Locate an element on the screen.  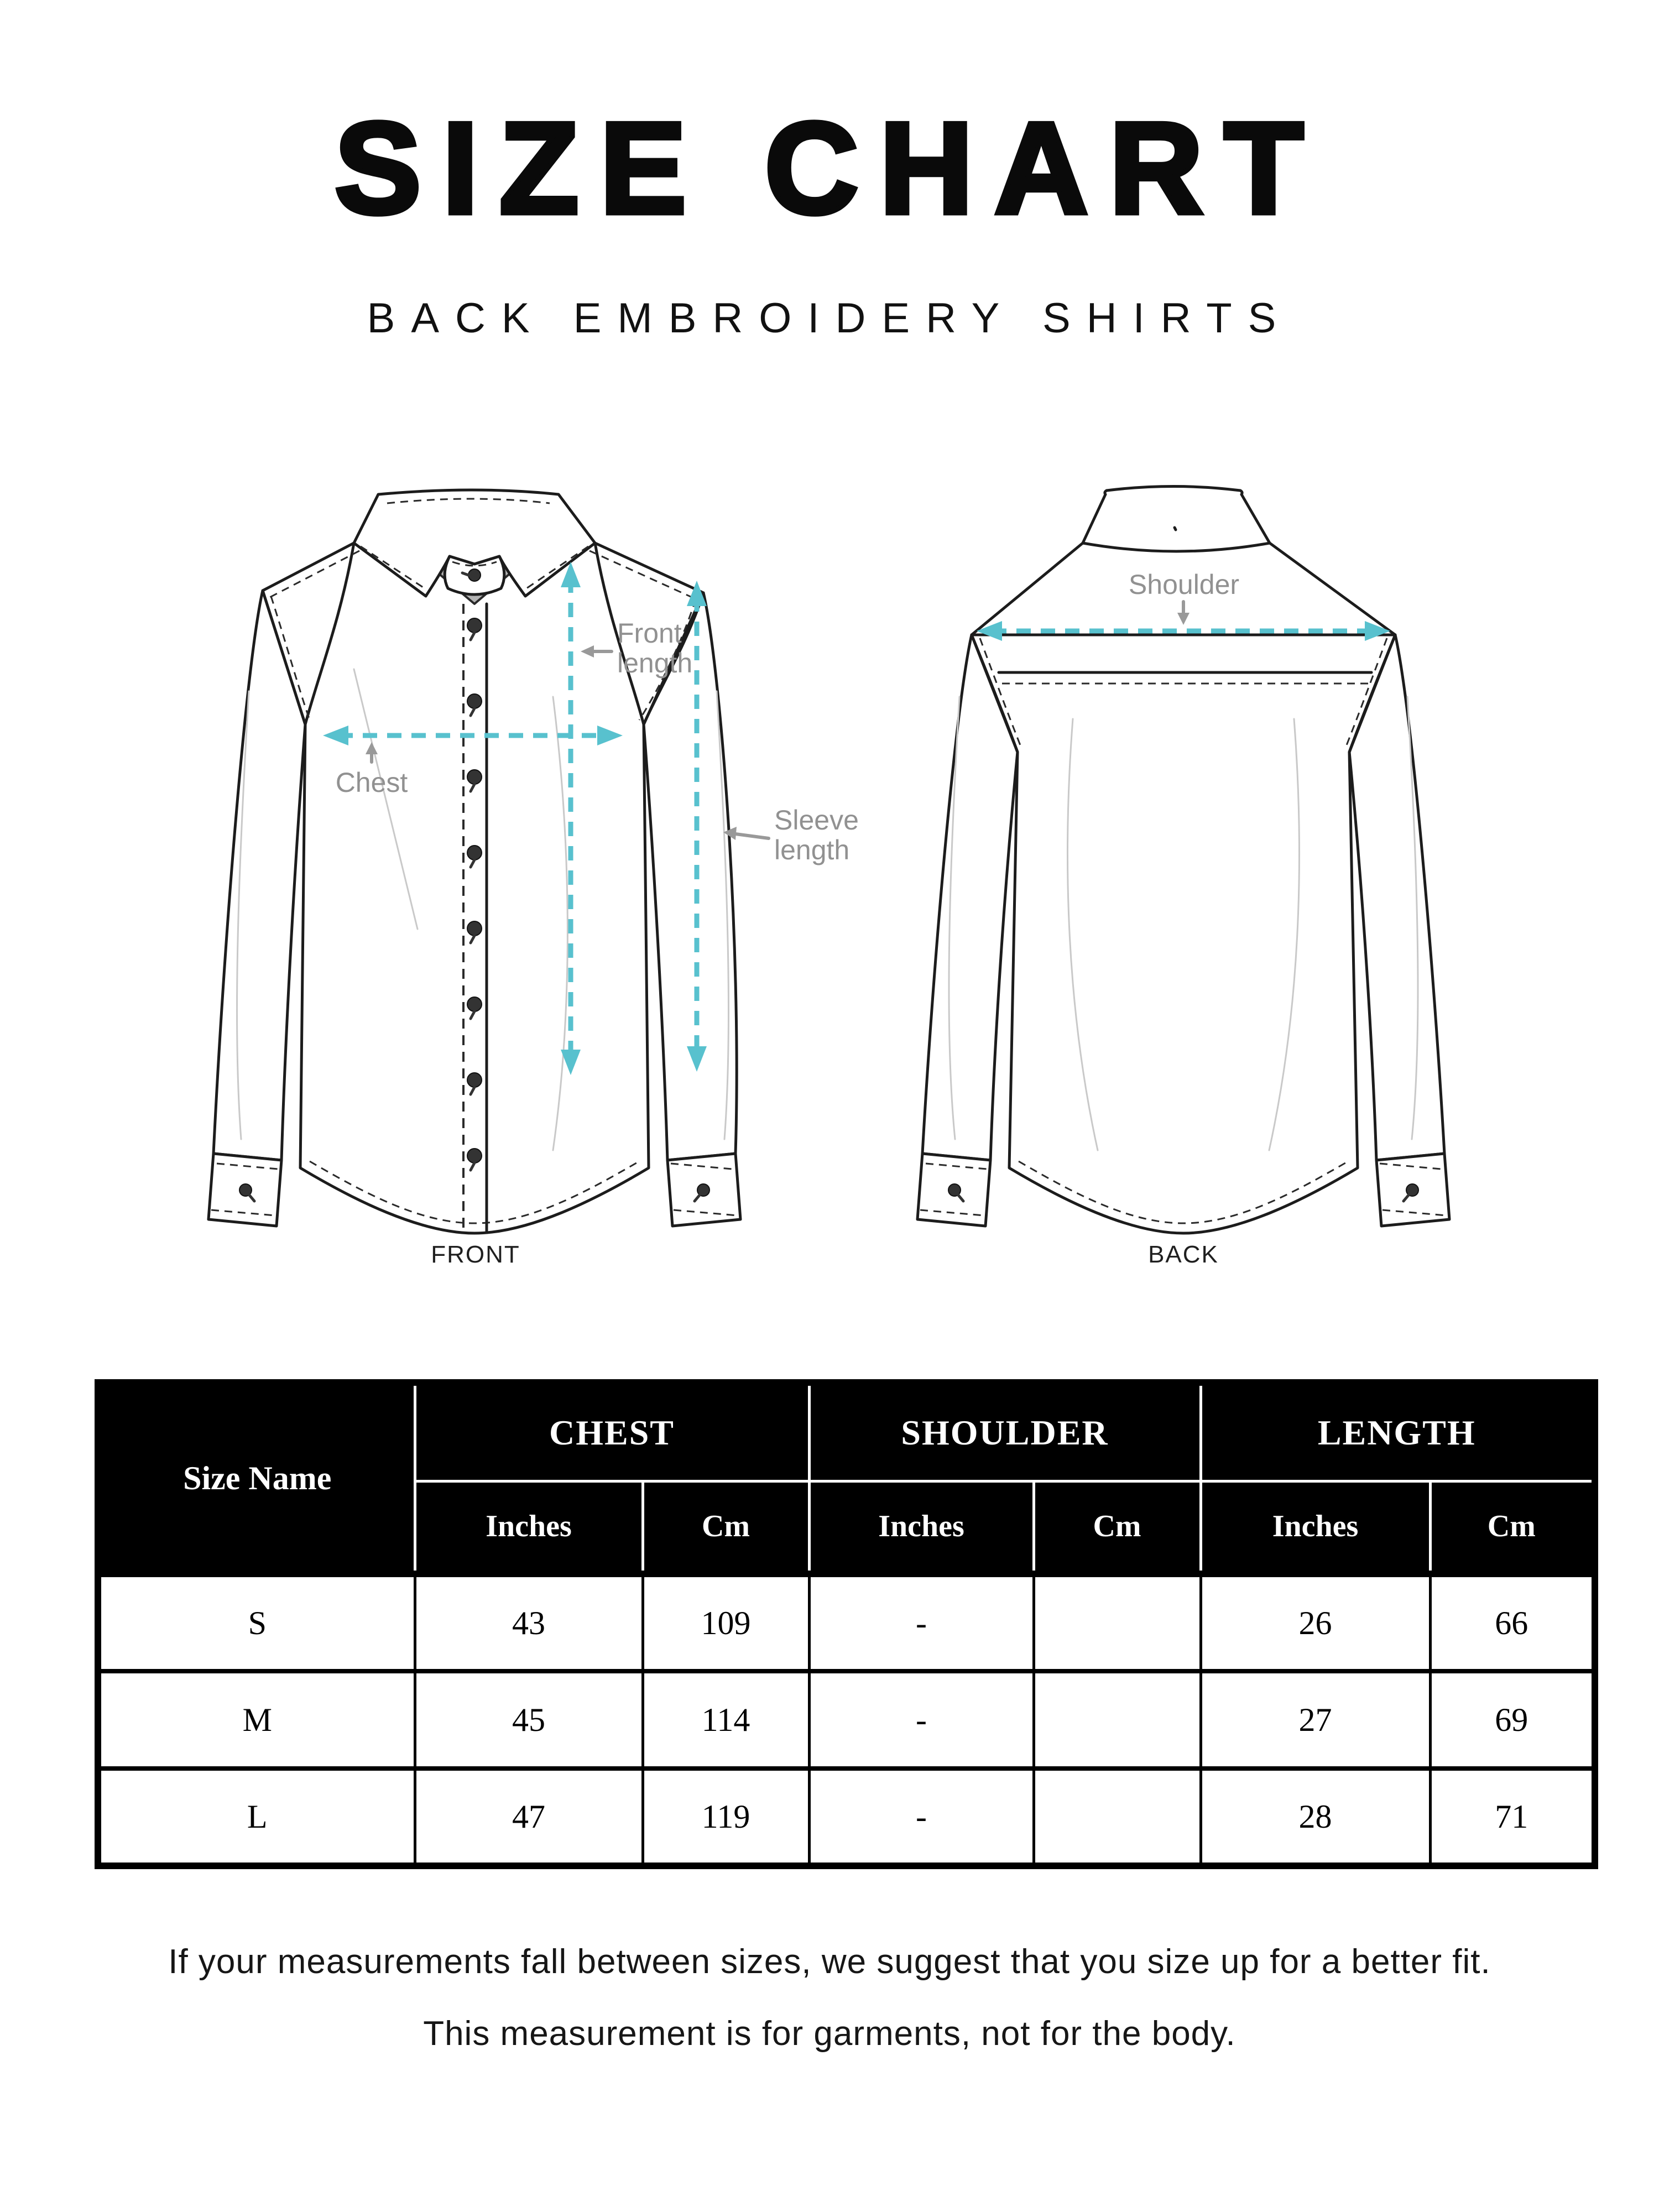
table-row-s: S 43 109 - 26 66 is located at coordinates (847, 1623).